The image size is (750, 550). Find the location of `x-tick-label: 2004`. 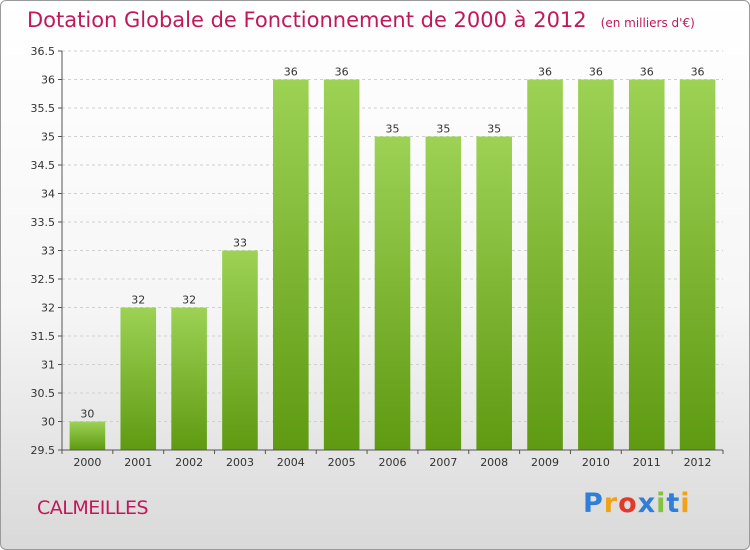

x-tick-label: 2004 is located at coordinates (291, 462).